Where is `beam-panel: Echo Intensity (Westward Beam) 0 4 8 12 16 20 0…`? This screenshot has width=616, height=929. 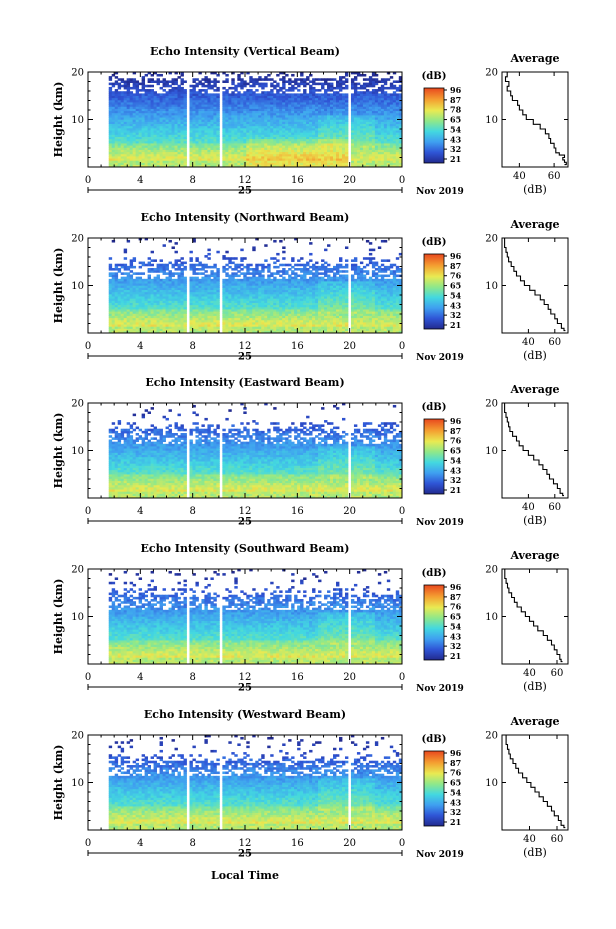 beam-panel: Echo Intensity (Westward Beam) 0 4 8 12 16 20 0… is located at coordinates (310, 784).